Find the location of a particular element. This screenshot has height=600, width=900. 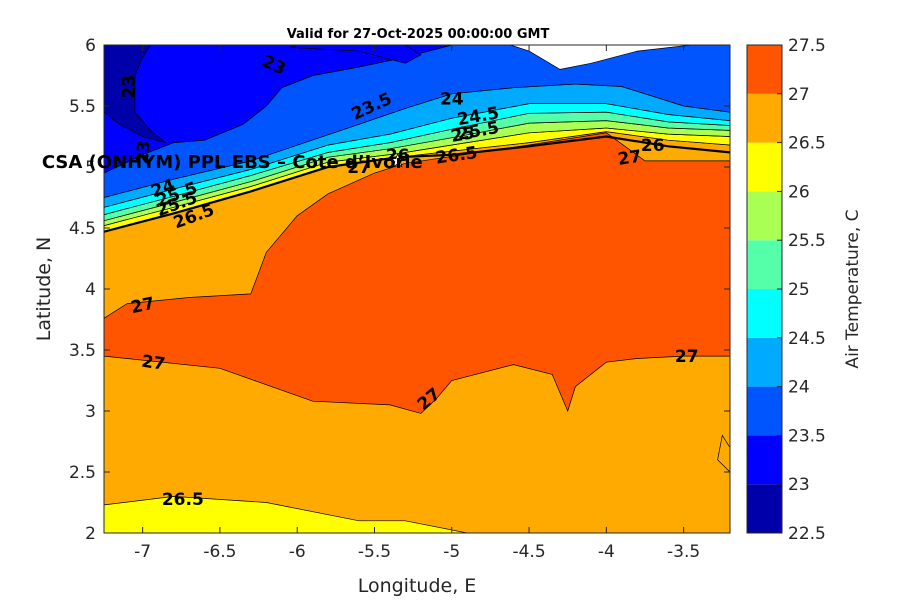

x-tick-label: -5.5 is located at coordinates (374, 552).